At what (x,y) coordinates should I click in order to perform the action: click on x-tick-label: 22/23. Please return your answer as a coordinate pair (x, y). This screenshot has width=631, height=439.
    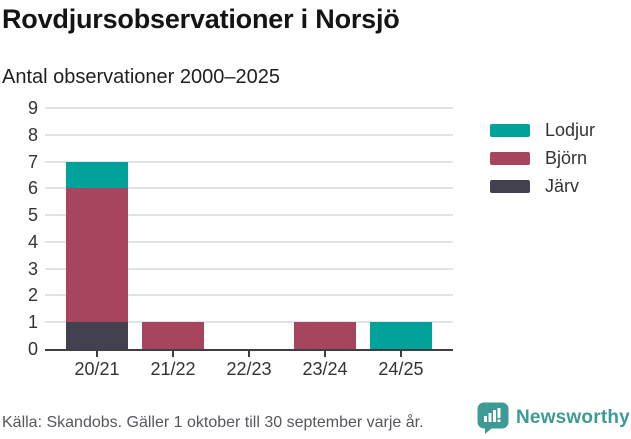
    Looking at the image, I should click on (249, 369).